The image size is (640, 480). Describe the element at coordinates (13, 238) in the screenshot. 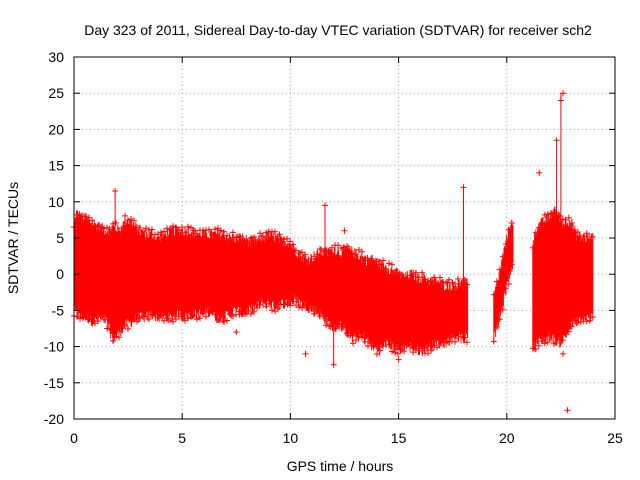

I see `y-axis-label: SDTVAR / TECUs` at that location.